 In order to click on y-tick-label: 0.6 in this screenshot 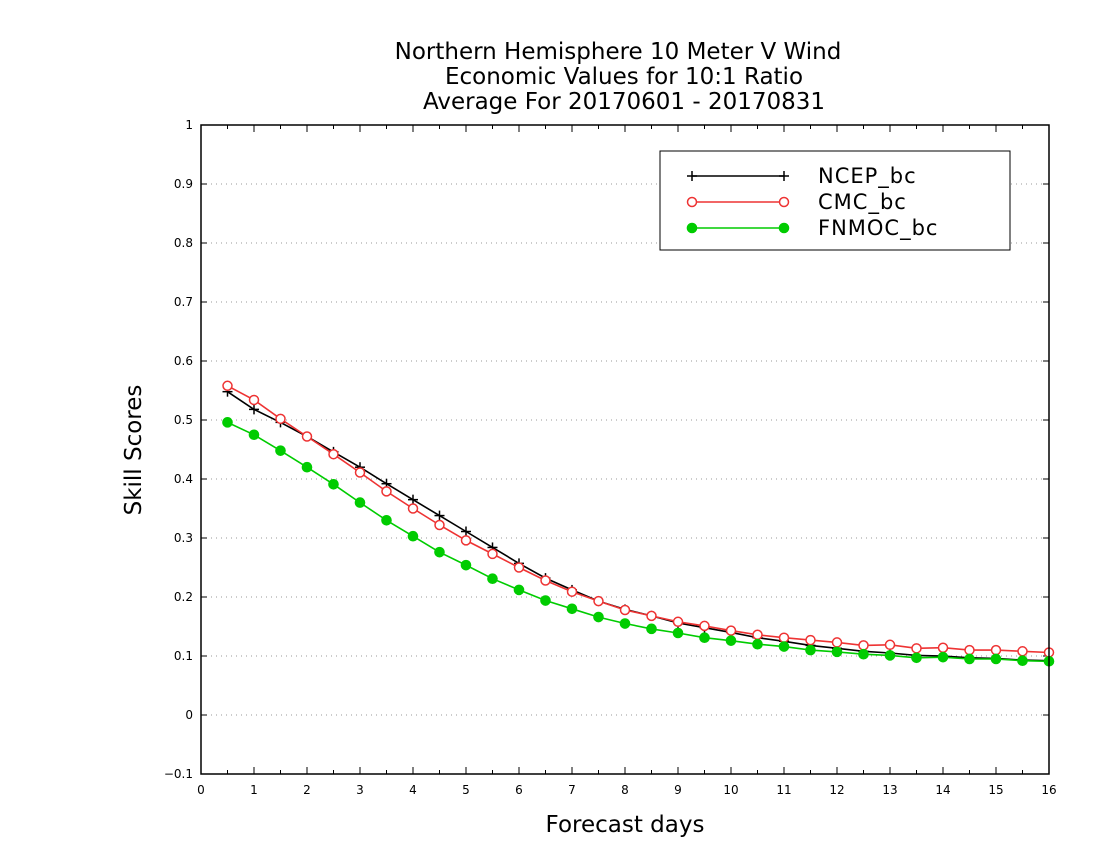, I will do `click(183, 361)`.